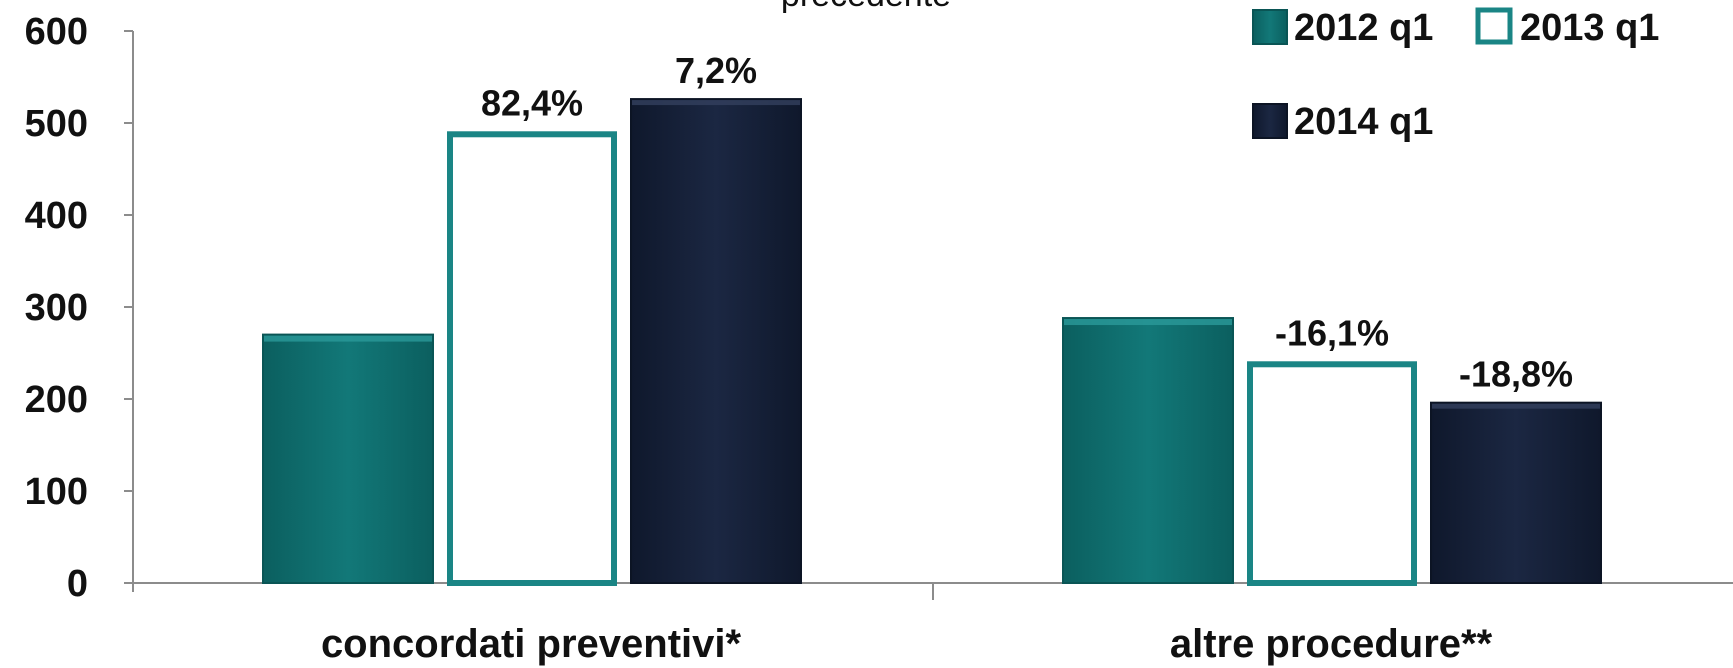  Describe the element at coordinates (716, 70) in the screenshot. I see `data-label: 7,2%` at that location.